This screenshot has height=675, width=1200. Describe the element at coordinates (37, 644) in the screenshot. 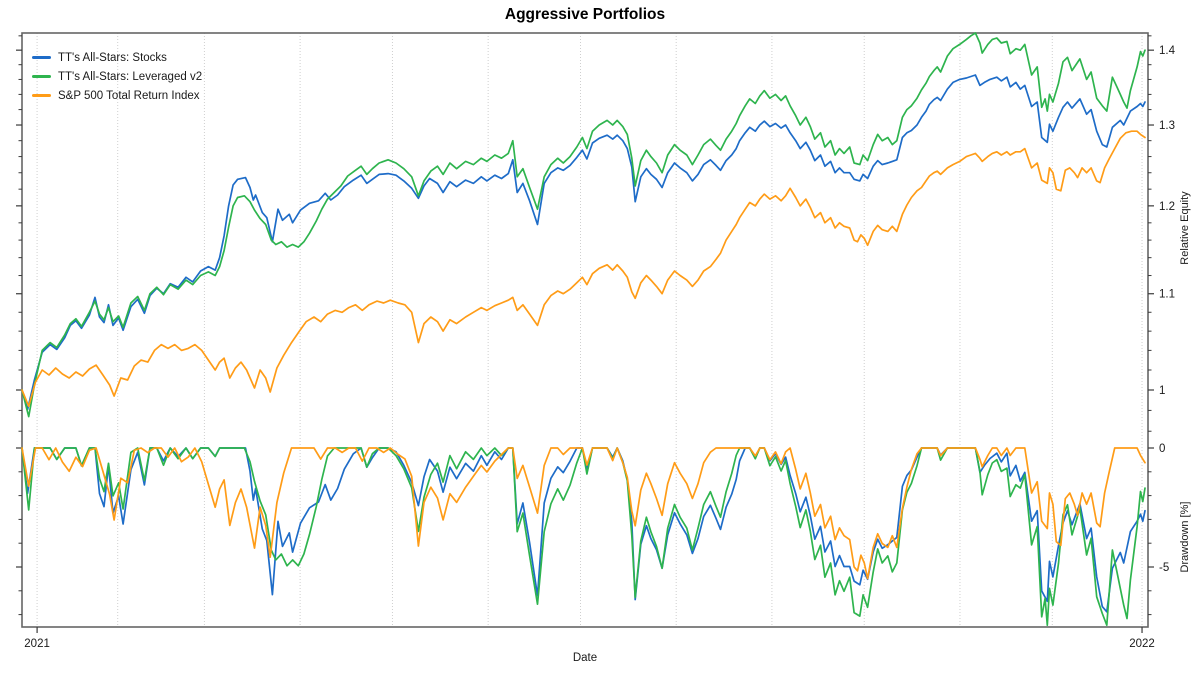

I see `year-label: 2021` at that location.